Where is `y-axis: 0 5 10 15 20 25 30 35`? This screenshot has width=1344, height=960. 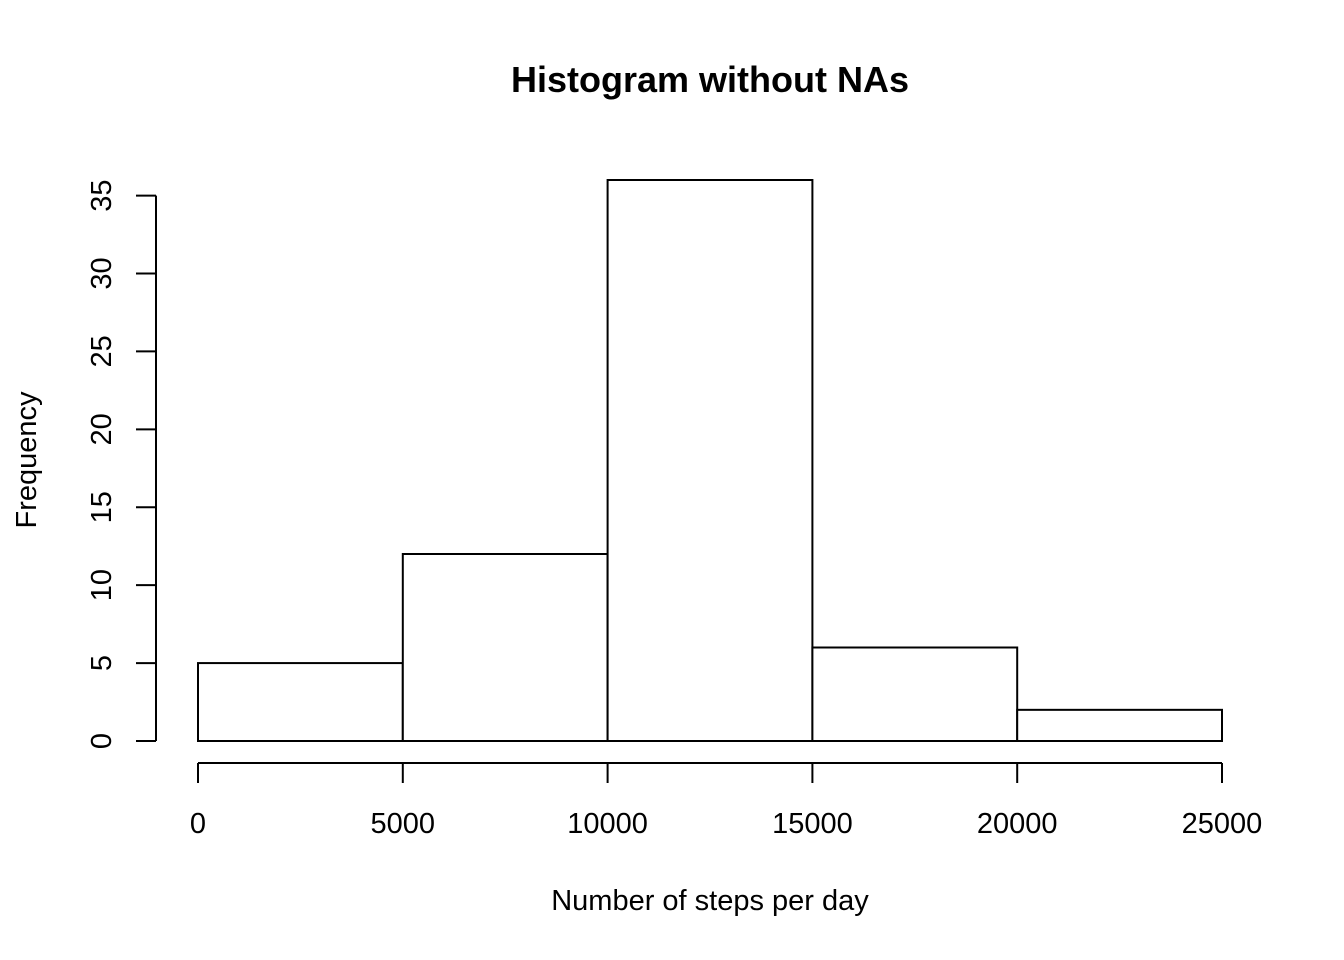 y-axis: 0 5 10 15 20 25 30 35 is located at coordinates (121, 464).